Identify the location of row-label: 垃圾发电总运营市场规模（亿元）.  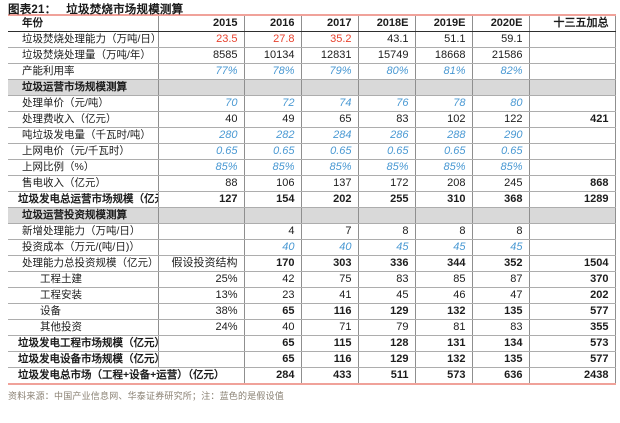
(83, 199).